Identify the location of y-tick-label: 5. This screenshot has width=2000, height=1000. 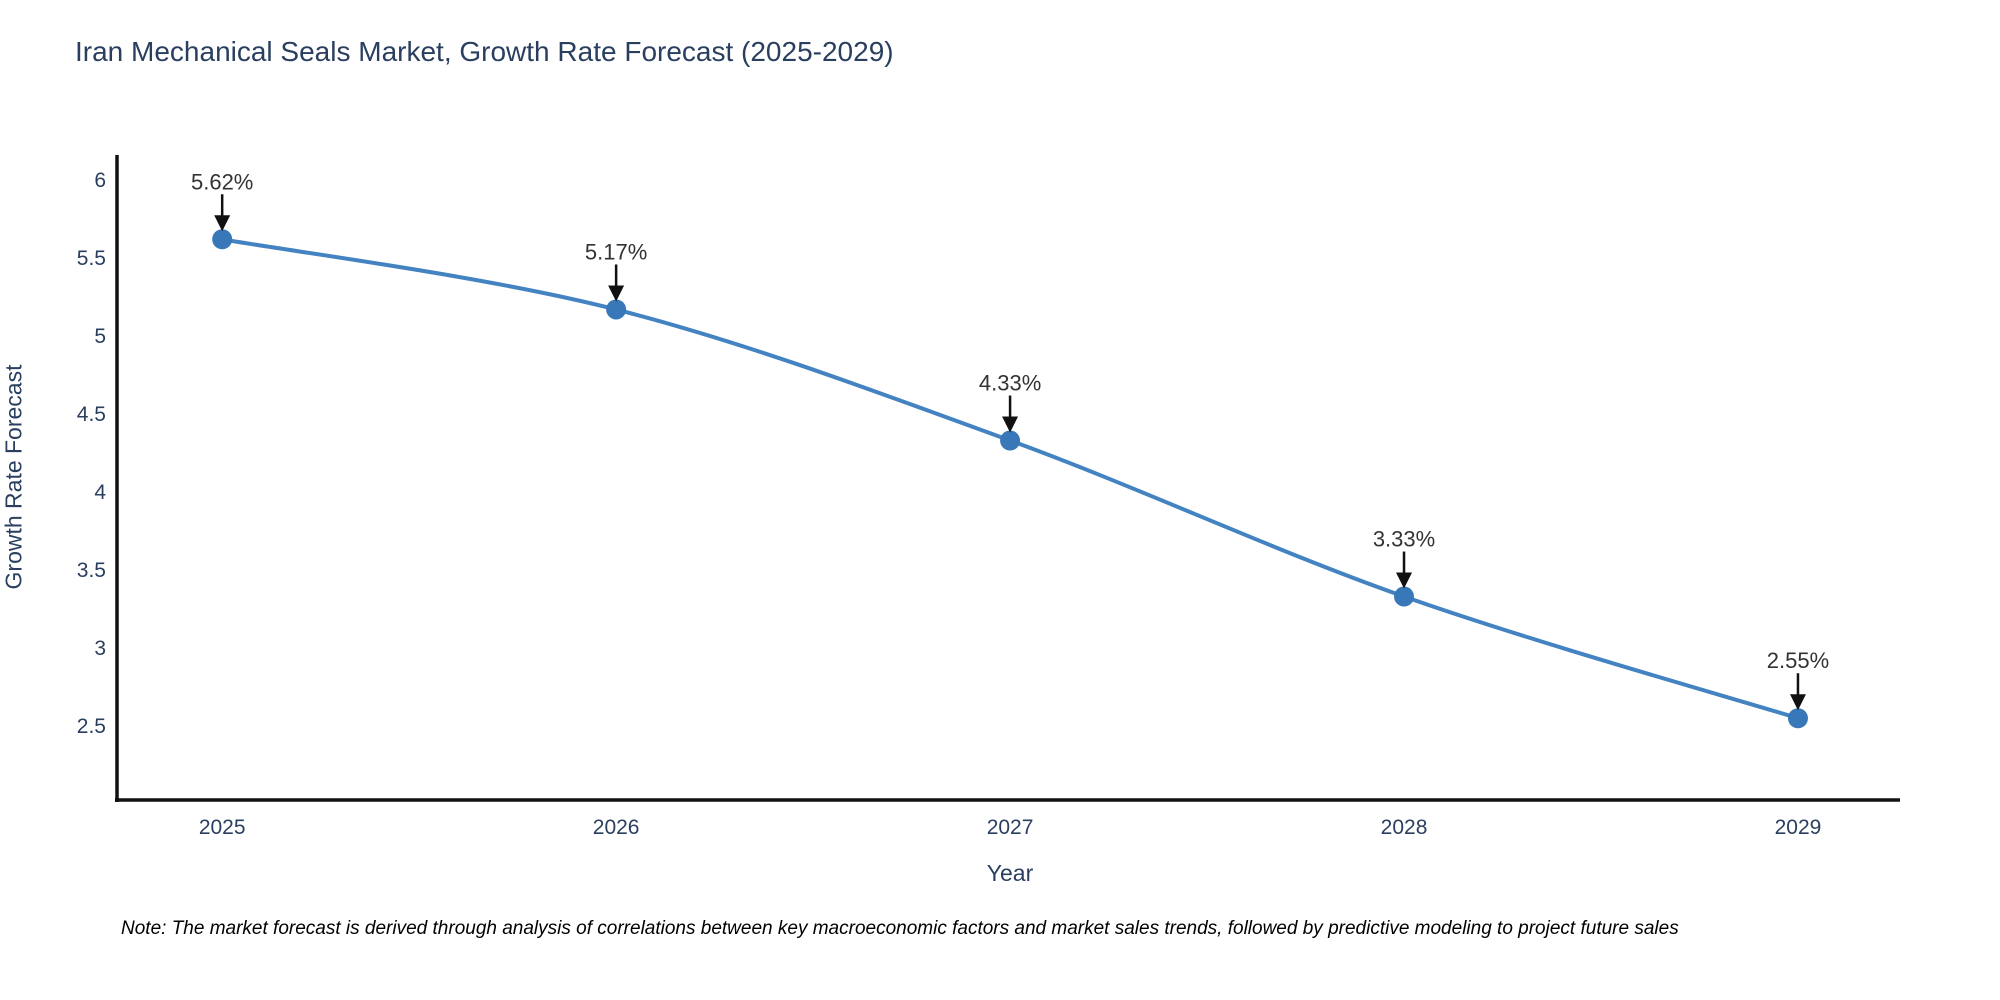
(100, 336).